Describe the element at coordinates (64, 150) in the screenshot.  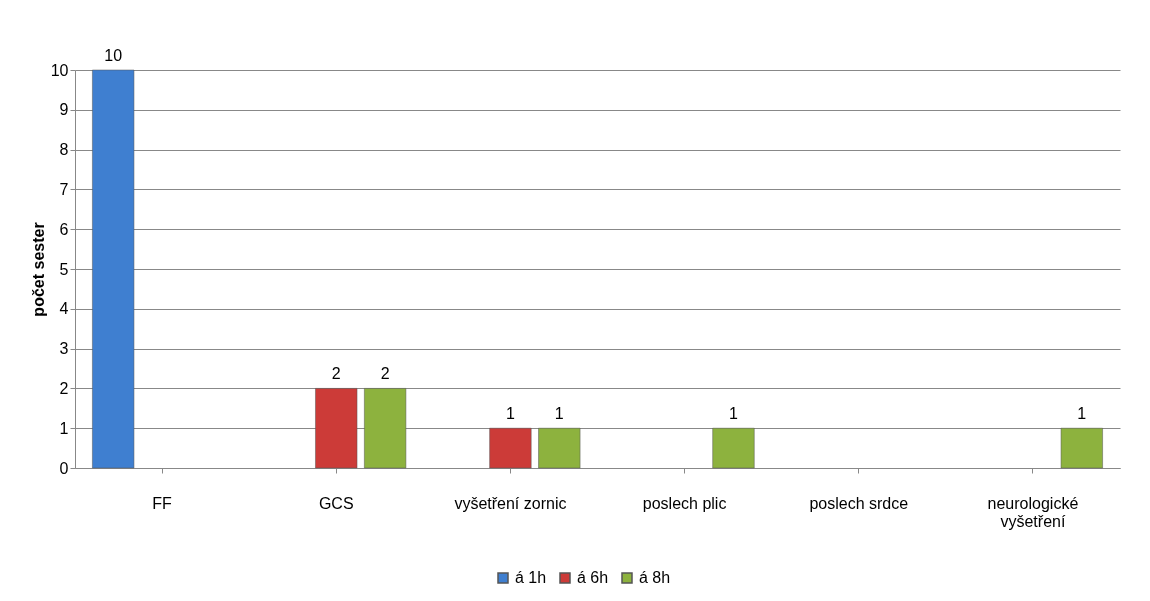
I see `y-tick-label: 8` at that location.